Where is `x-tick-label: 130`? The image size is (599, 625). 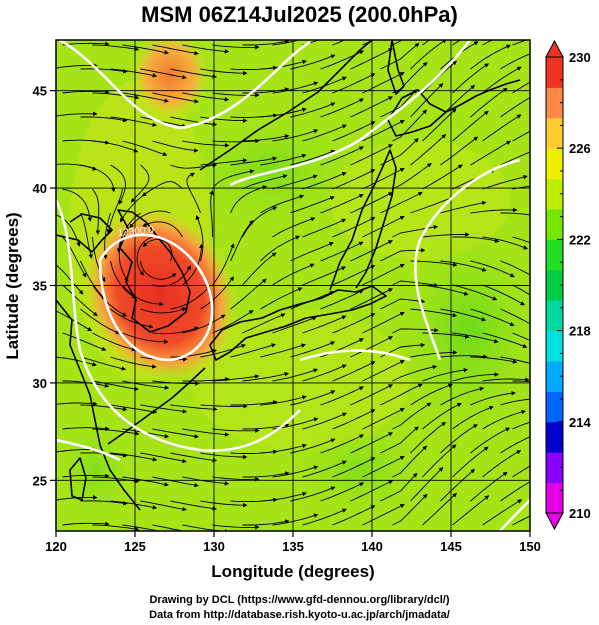 x-tick-label: 130 is located at coordinates (214, 546).